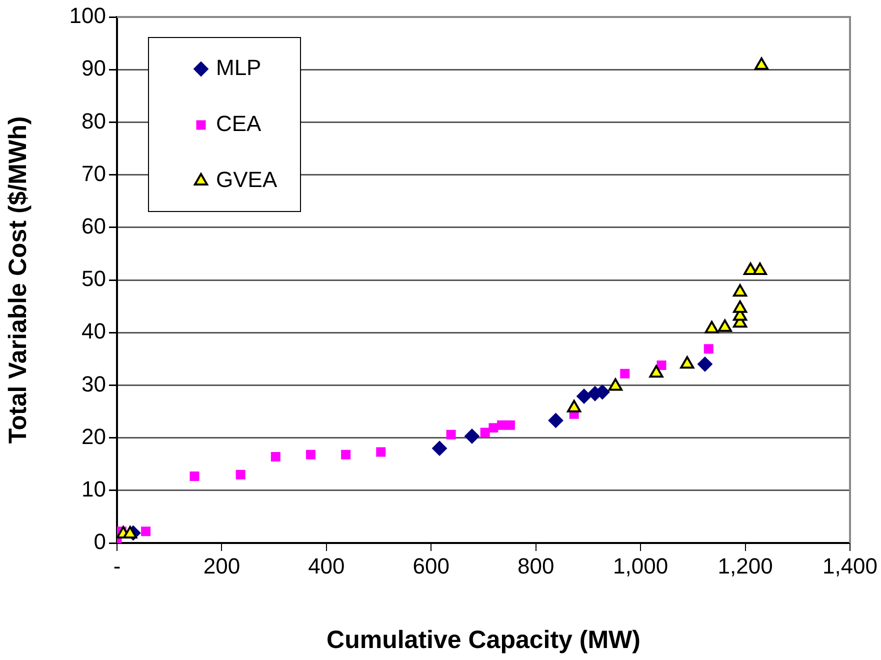  Describe the element at coordinates (326, 565) in the screenshot. I see `x-tick-label: 400` at that location.